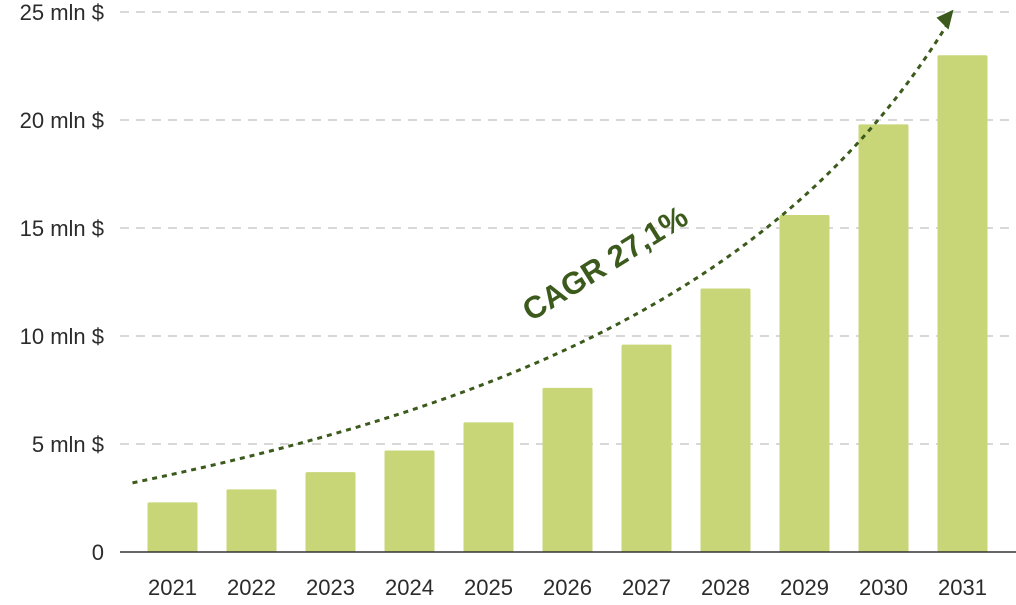  Describe the element at coordinates (251, 520) in the screenshot. I see `bar-2022` at that location.